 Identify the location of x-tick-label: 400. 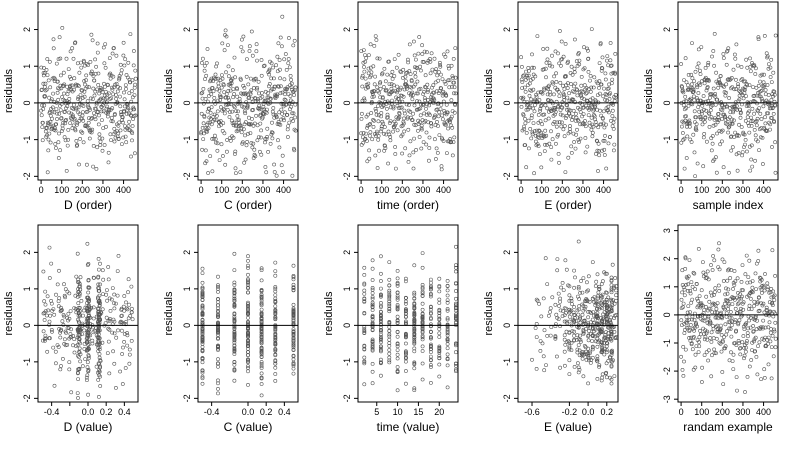
(763, 412).